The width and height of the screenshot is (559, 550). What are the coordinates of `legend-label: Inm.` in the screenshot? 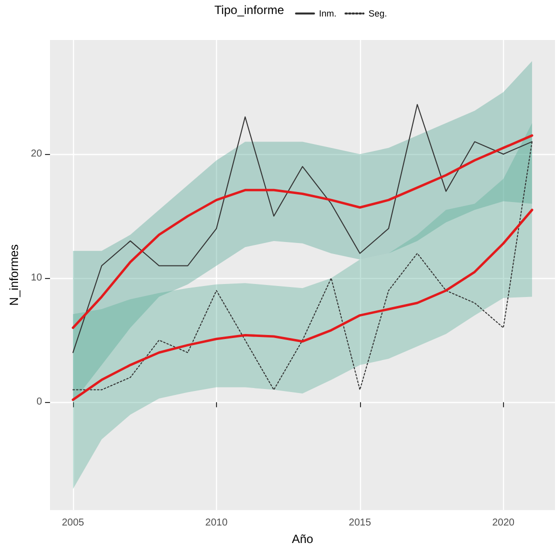 It's located at (328, 13).